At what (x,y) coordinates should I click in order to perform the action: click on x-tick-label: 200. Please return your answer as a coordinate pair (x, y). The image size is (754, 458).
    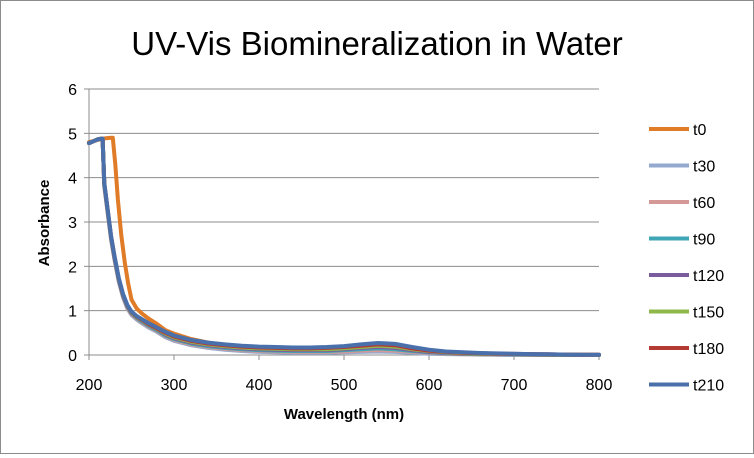
    Looking at the image, I should click on (89, 385).